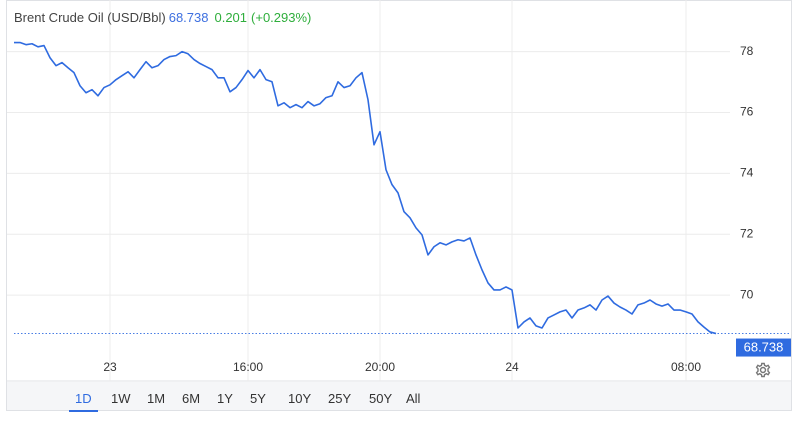  What do you see at coordinates (747, 294) in the screenshot?
I see `y-tick-label: 70` at bounding box center [747, 294].